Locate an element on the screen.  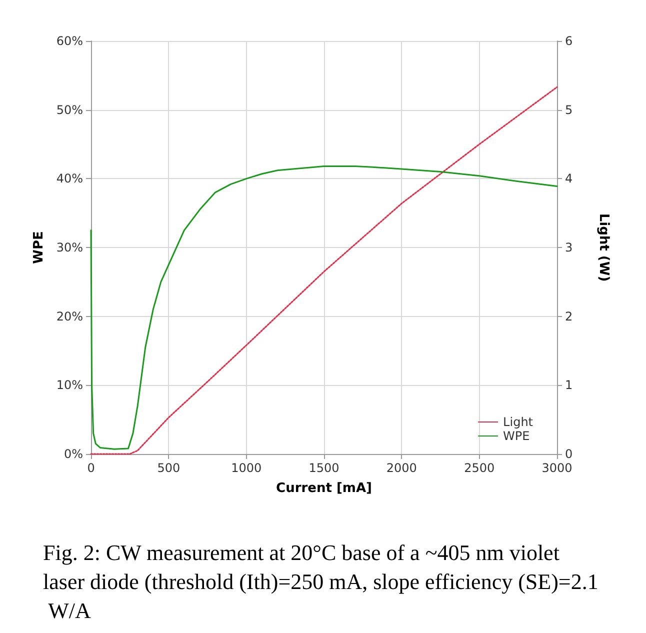
x-tick-label: 1000 is located at coordinates (246, 468).